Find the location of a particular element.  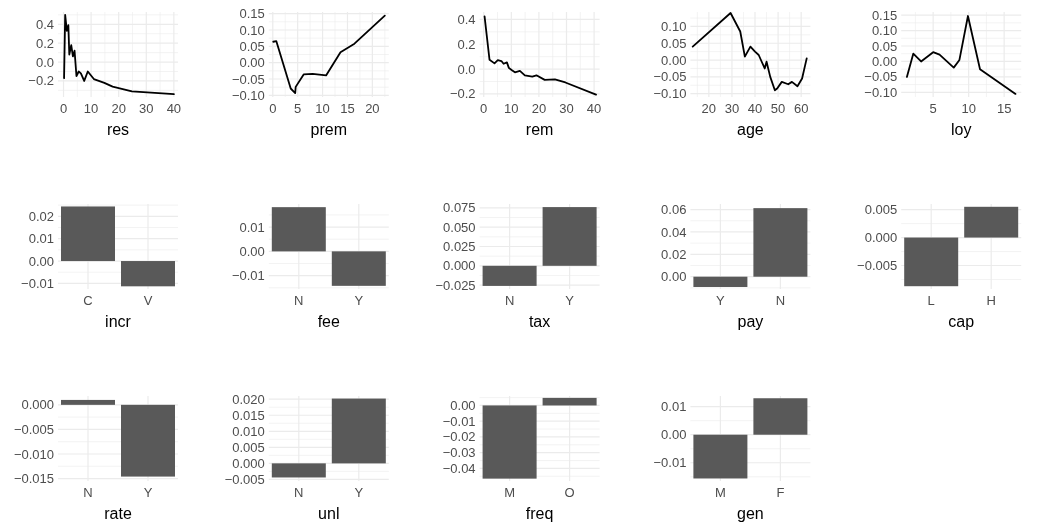

x-axis-title: pay is located at coordinates (750, 321).